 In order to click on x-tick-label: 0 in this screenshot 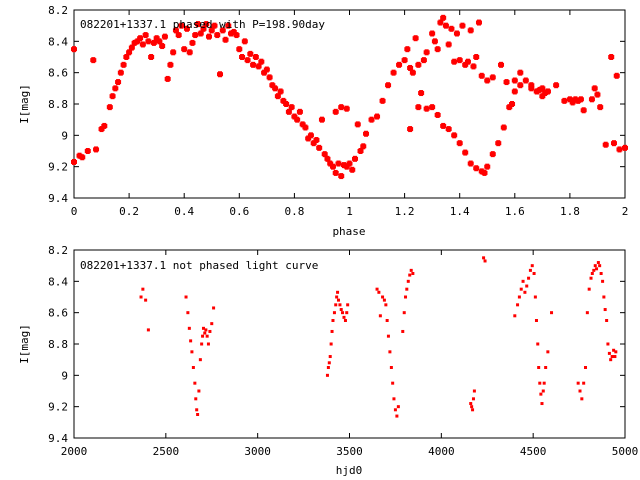, I will do `click(74, 211)`.